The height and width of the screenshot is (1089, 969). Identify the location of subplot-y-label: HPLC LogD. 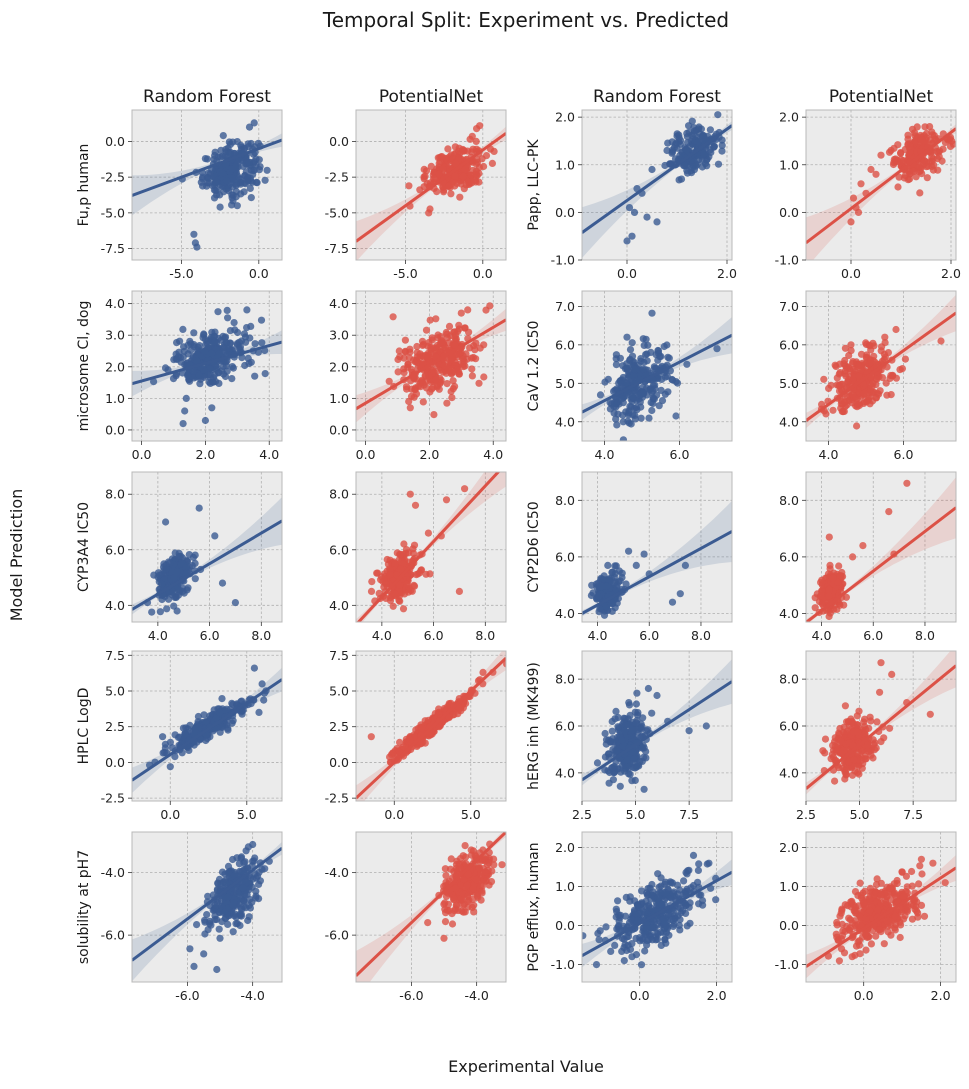
(84, 726).